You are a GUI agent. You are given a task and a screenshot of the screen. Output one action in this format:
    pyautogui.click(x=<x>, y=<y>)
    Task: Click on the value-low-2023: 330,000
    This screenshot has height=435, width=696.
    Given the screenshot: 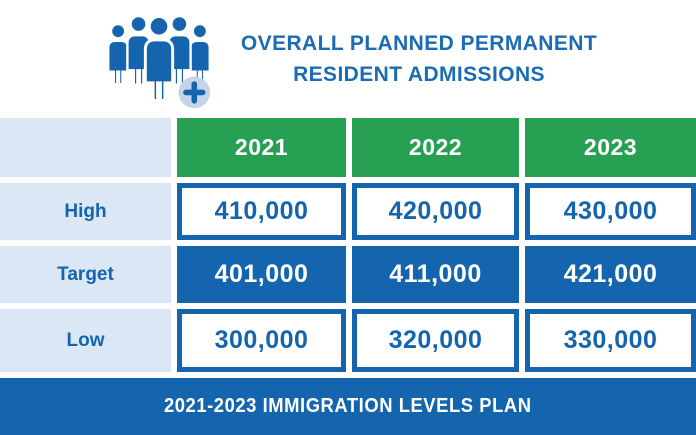 What is the action you would take?
    pyautogui.click(x=610, y=340)
    